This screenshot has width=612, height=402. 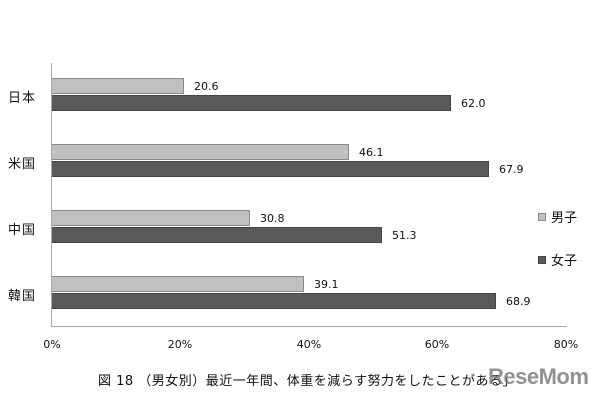 I want to click on value-china-male: 30.8, so click(x=272, y=218).